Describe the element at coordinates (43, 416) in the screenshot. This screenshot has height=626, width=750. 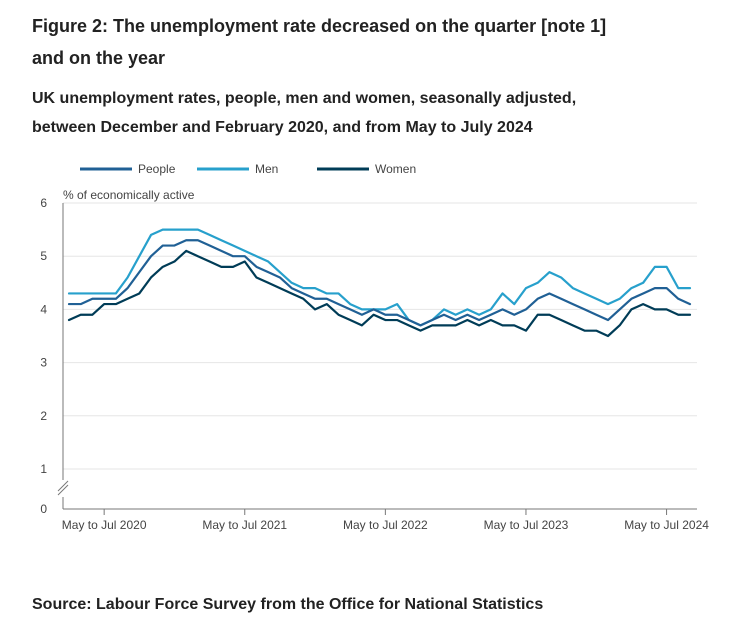
I see `y-tick-label: 2` at that location.